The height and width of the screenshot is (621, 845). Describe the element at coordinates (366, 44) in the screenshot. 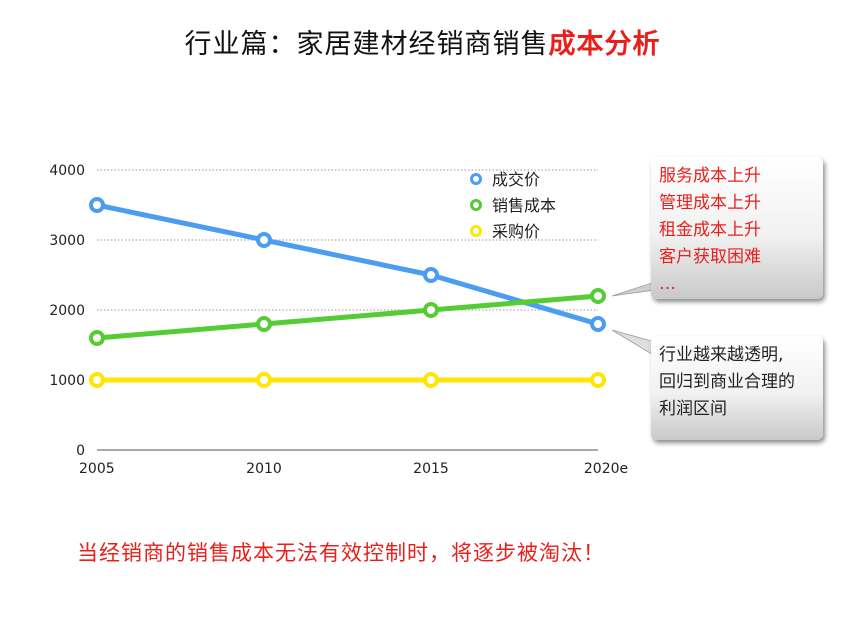

I see `title-prefix: 行业篇：家居建材经销商销售` at that location.